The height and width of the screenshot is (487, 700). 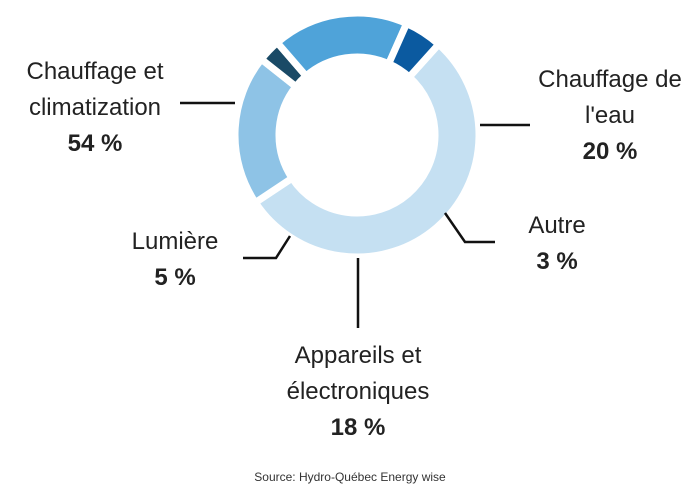 I want to click on slice-label: Appareils et électroniques 18 %, so click(x=358, y=392).